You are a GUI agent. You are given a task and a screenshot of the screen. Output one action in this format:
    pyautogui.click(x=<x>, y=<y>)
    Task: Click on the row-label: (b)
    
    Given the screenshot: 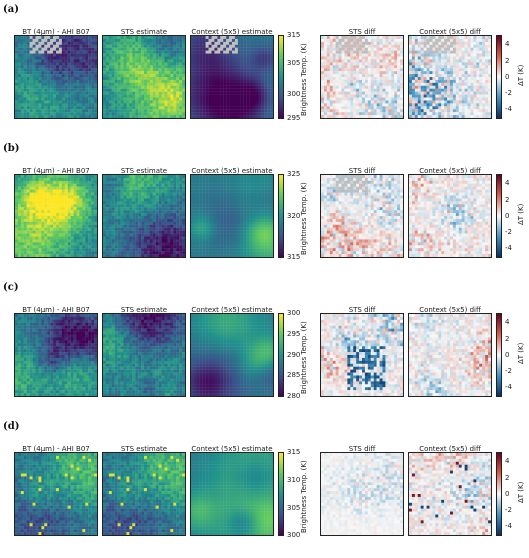 What is the action you would take?
    pyautogui.click(x=11, y=148)
    